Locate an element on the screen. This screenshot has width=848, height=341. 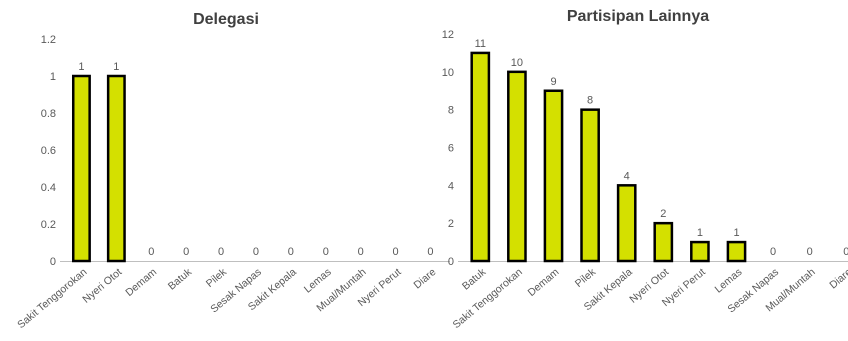
y-tick-label: 8 is located at coordinates (451, 111).